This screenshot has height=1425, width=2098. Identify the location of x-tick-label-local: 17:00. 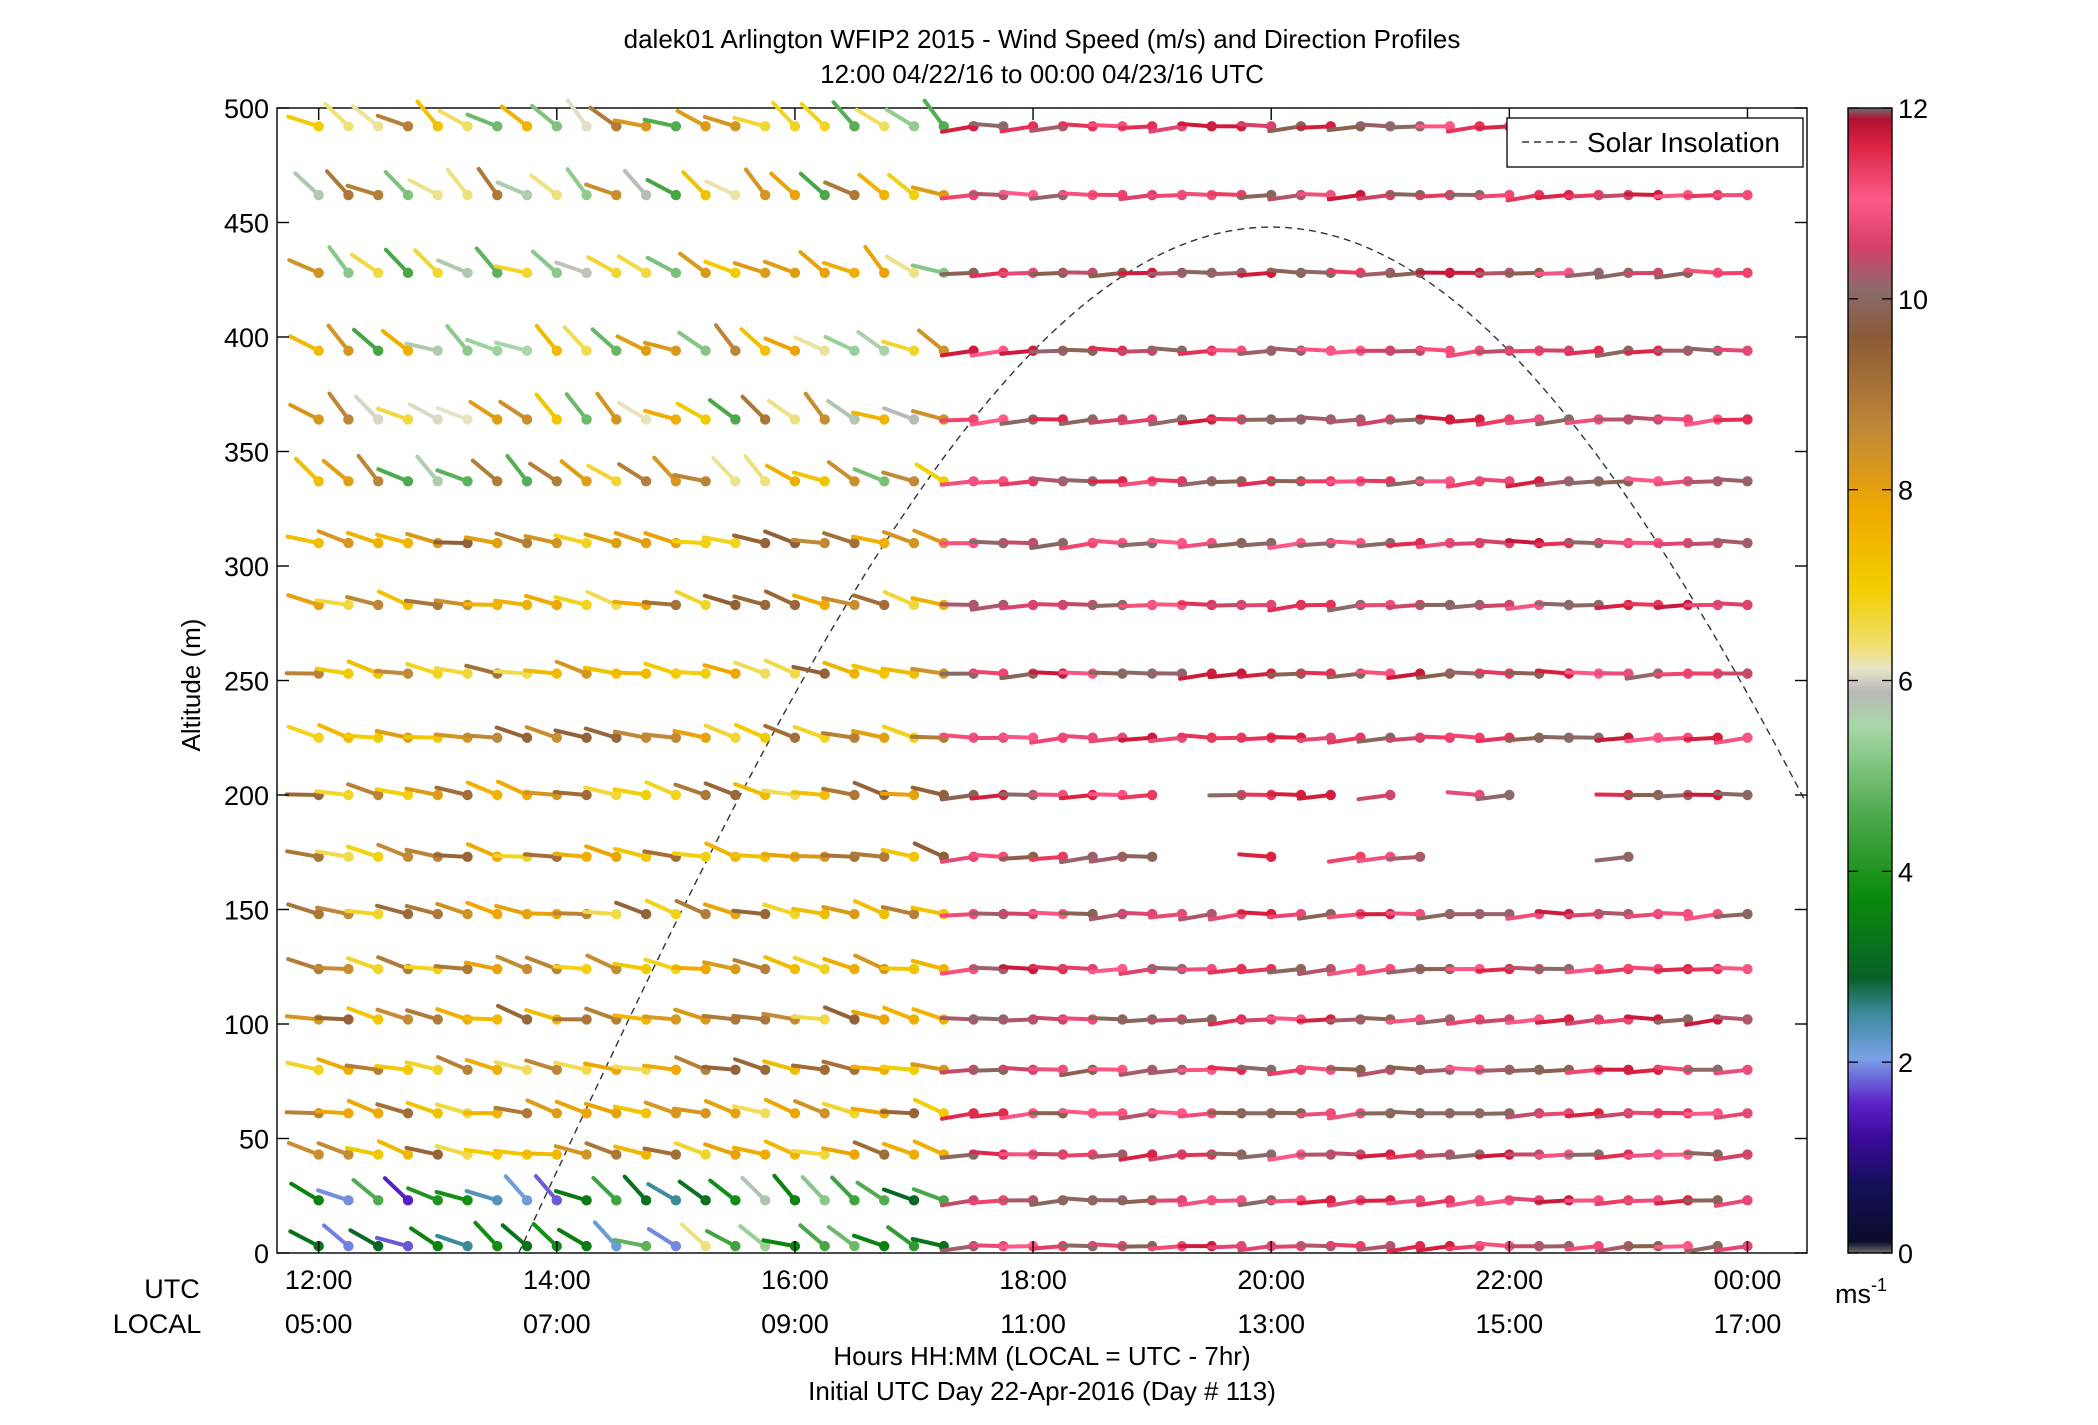
(1748, 1324).